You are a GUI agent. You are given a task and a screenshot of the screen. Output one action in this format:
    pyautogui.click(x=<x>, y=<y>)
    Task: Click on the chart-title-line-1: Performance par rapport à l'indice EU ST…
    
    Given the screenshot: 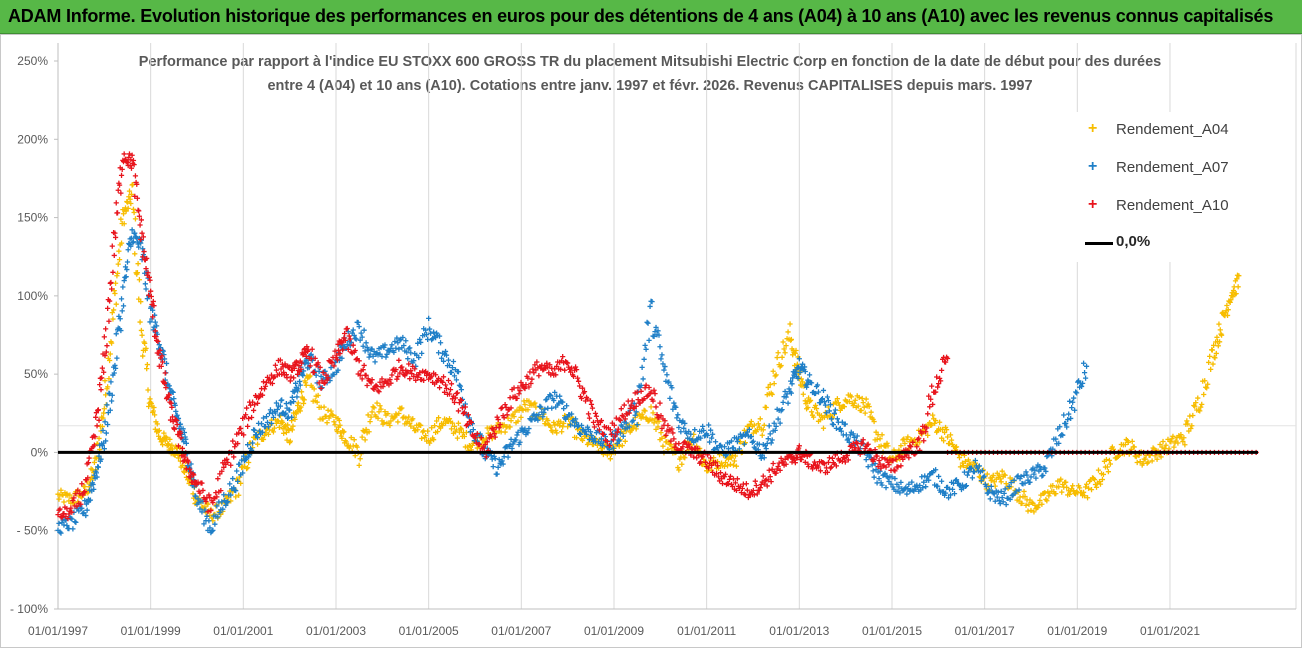 What is the action you would take?
    pyautogui.click(x=650, y=62)
    